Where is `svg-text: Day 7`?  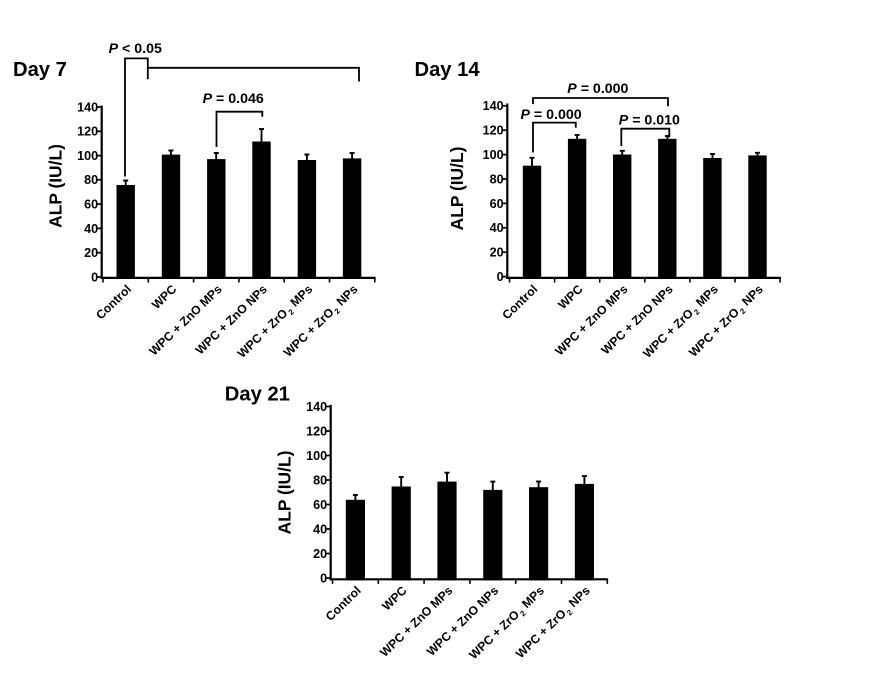 svg-text: Day 7 is located at coordinates (40, 70).